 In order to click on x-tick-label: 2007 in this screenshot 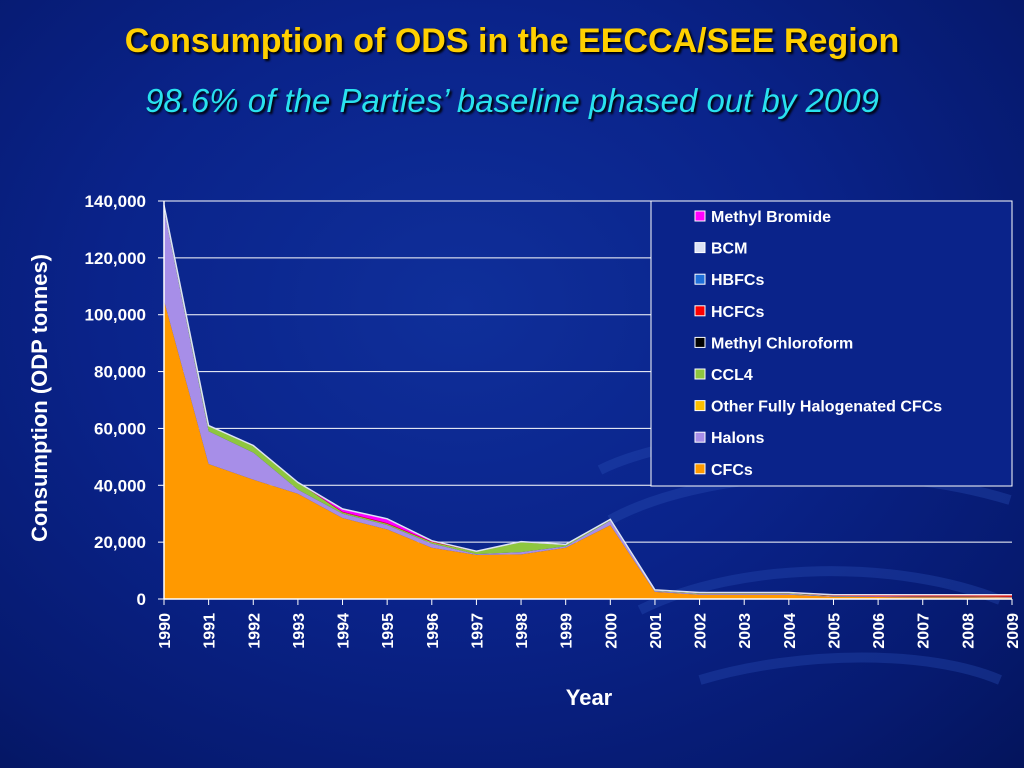, I will do `click(924, 631)`.